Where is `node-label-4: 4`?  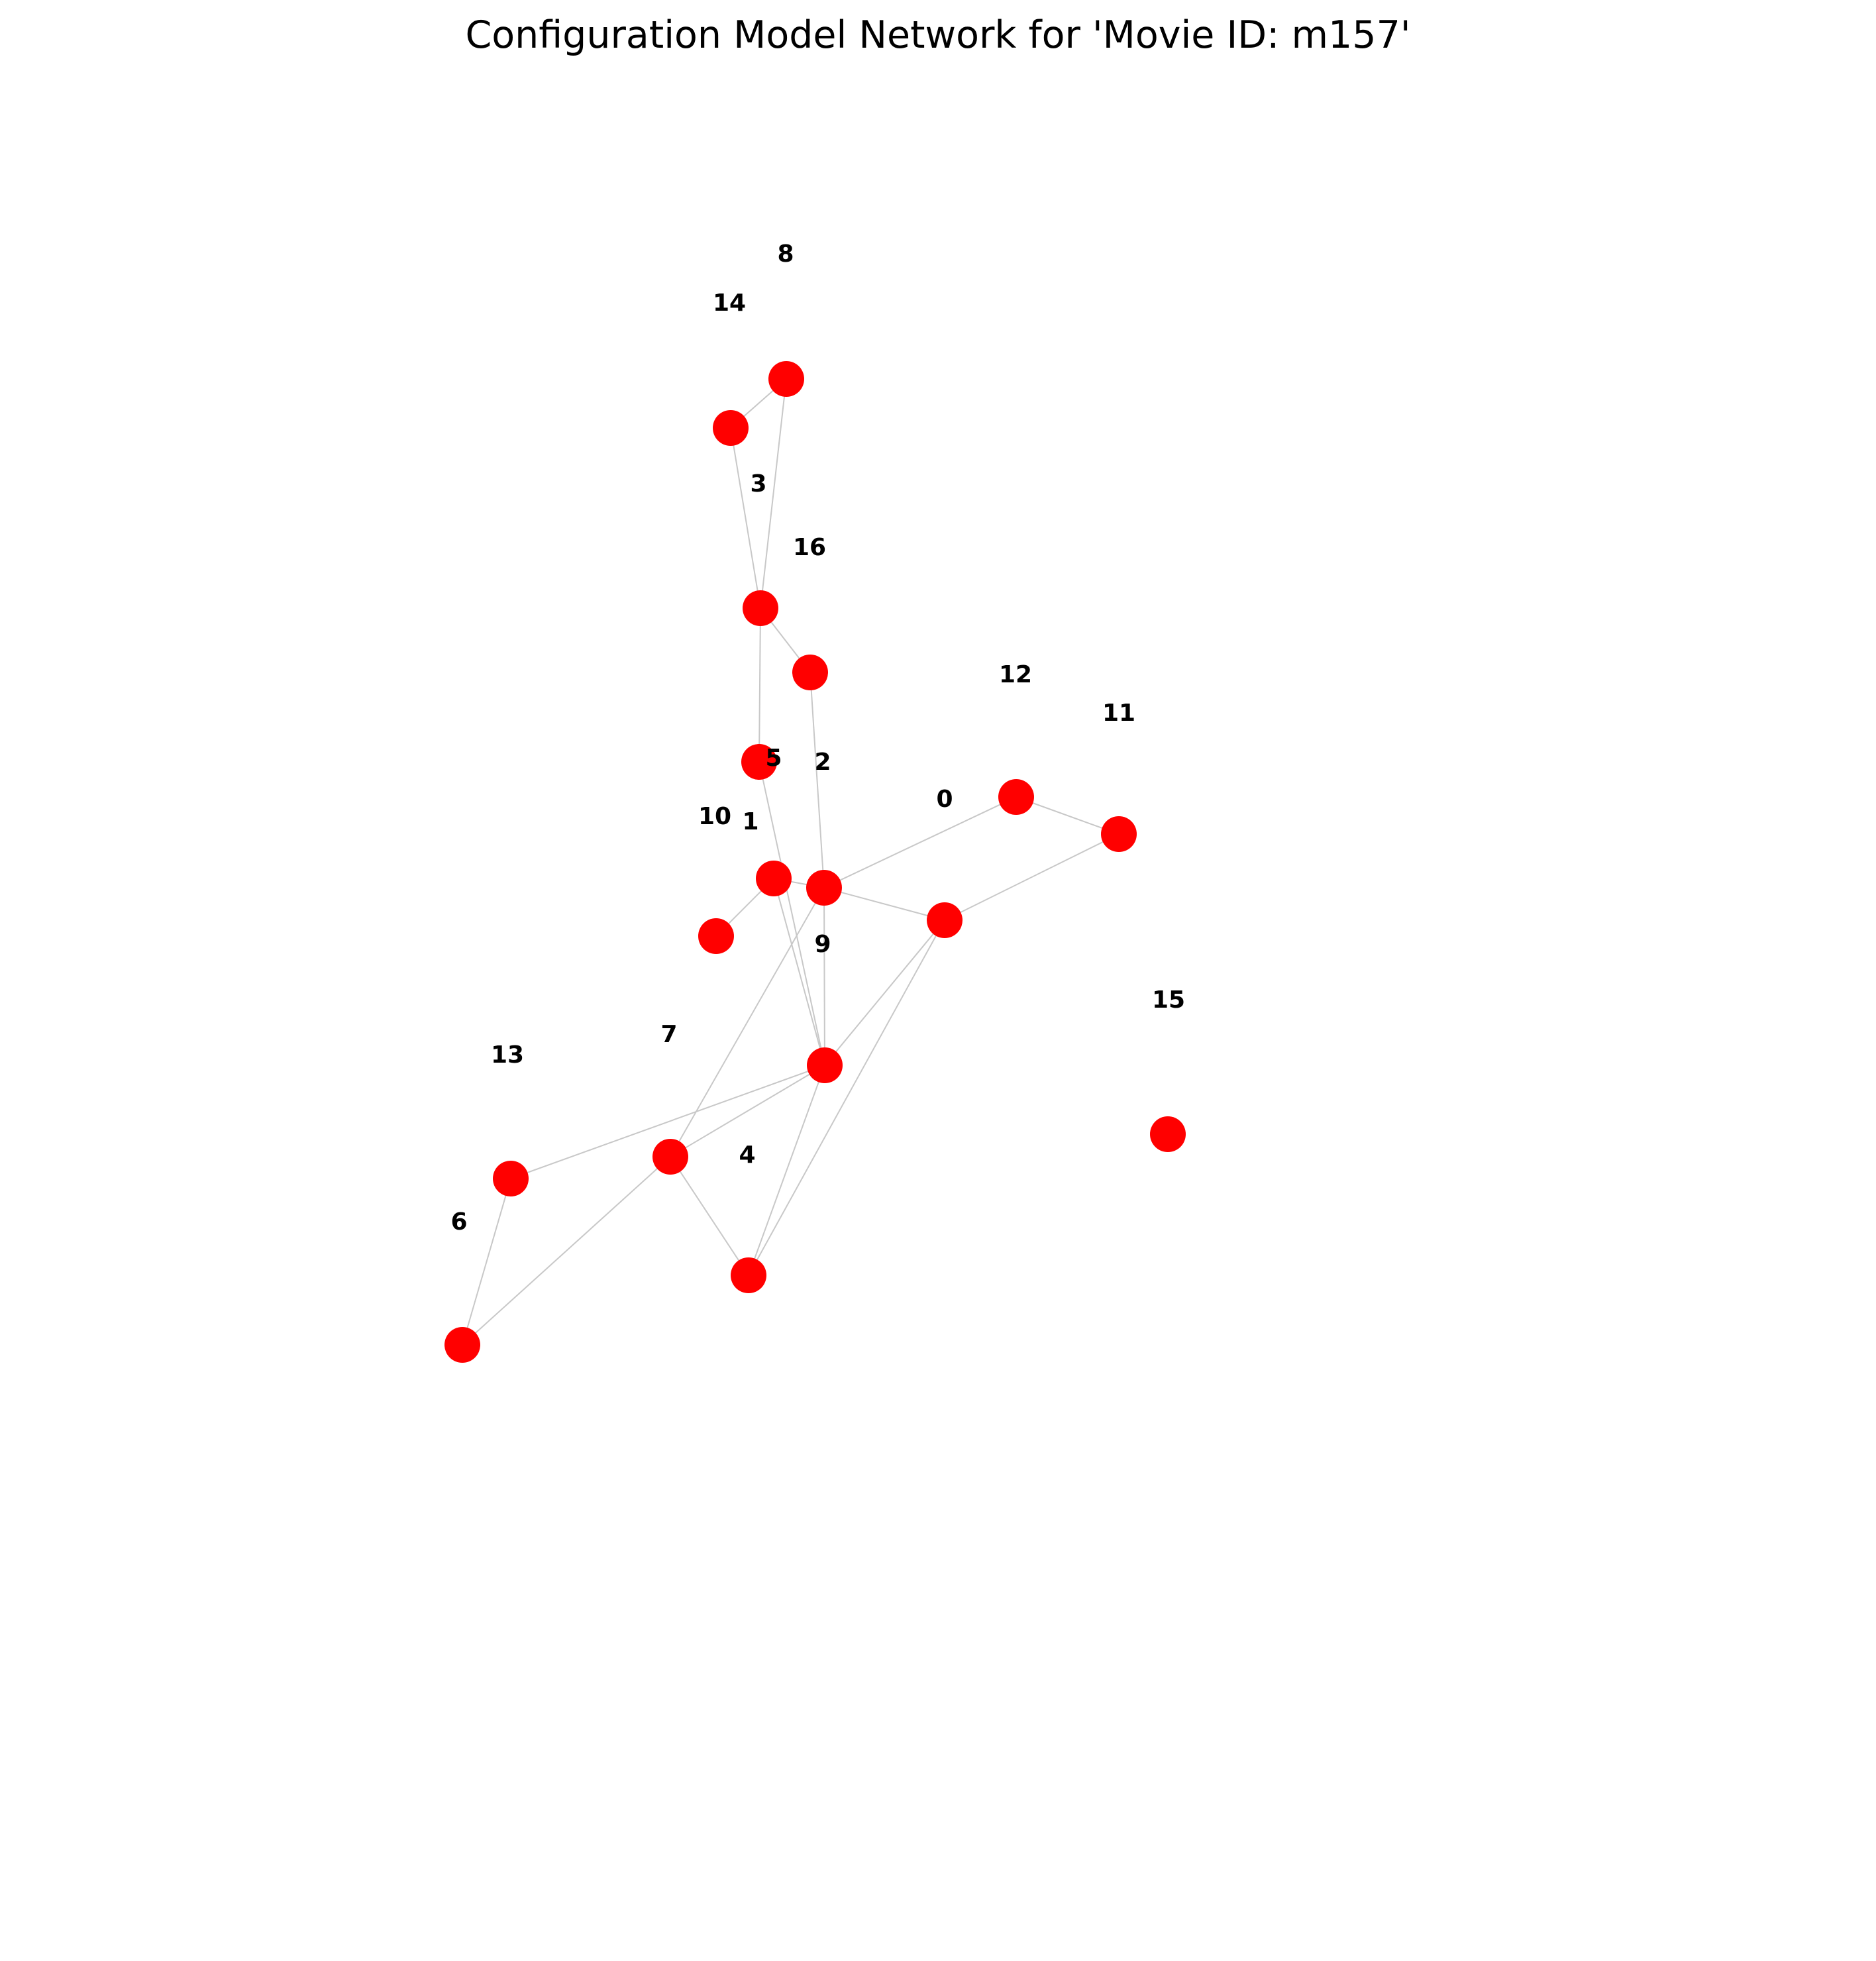
node-label-4: 4 is located at coordinates (747, 1155).